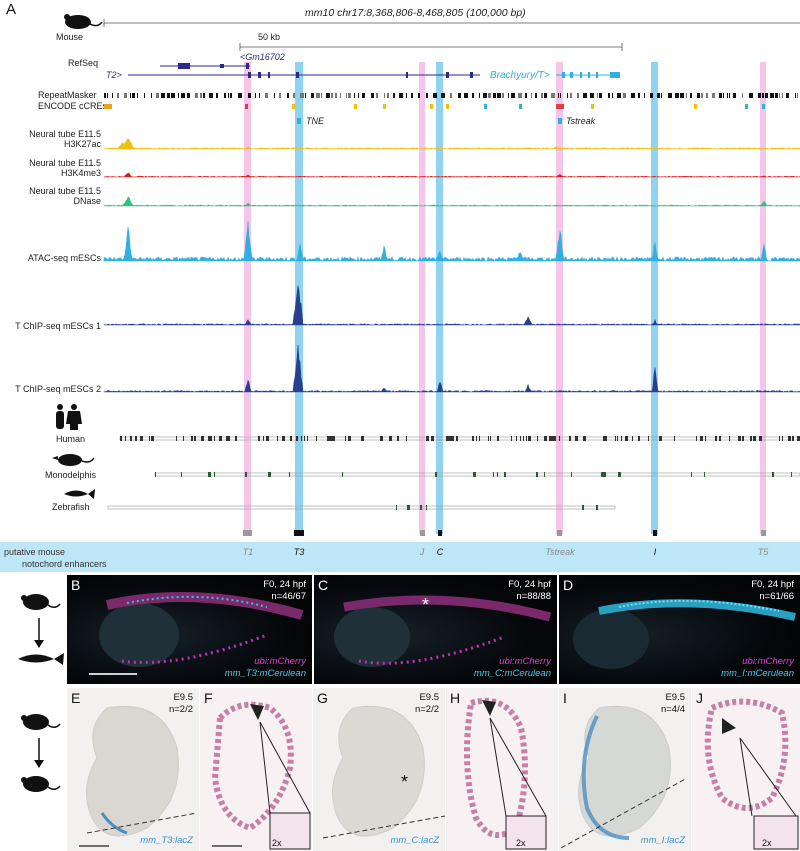  I want to click on h3k4me3-label-1: Neural tube E11.5, so click(65, 163).